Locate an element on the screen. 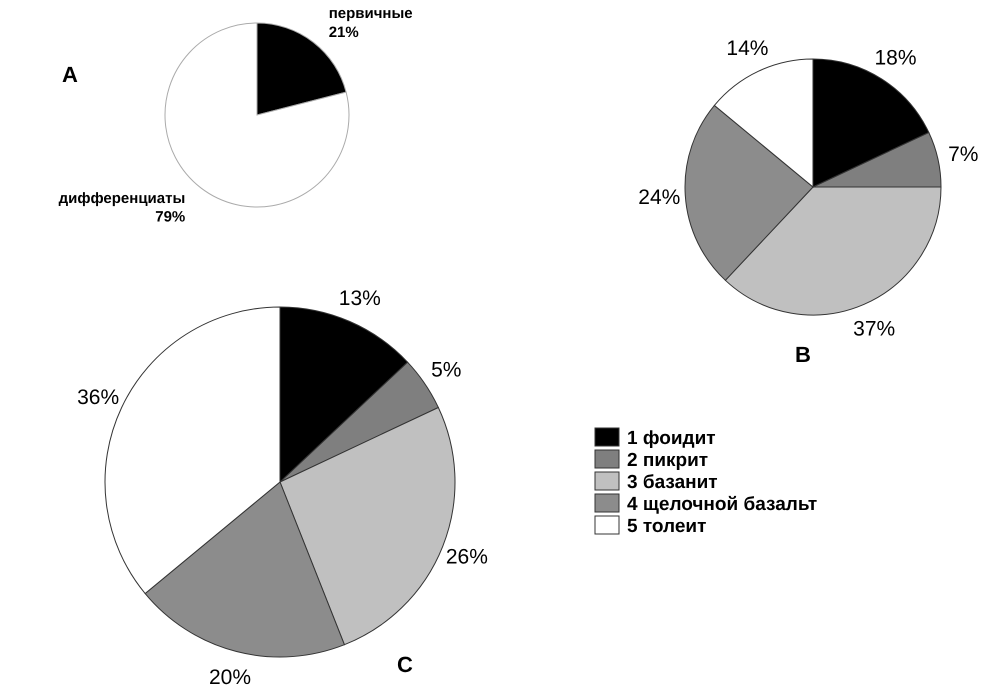 Image resolution: width=998 pixels, height=695 pixels. legend-label: 2 пикрит is located at coordinates (667, 460).